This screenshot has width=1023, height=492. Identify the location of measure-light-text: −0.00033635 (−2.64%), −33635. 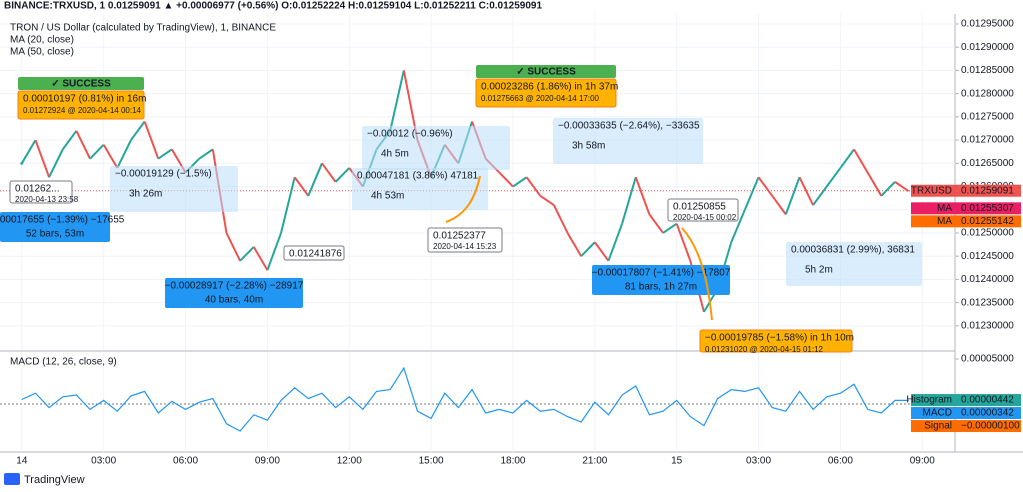
(629, 126).